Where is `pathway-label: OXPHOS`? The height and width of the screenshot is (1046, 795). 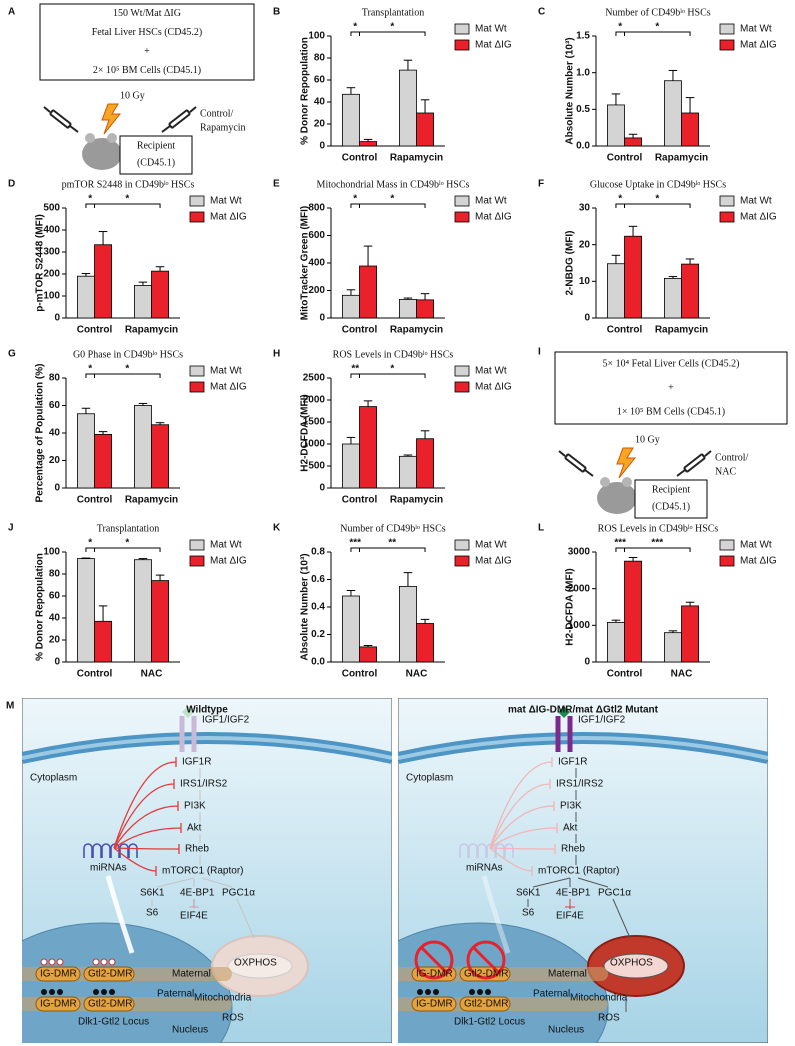
pathway-label: OXPHOS is located at coordinates (255, 963).